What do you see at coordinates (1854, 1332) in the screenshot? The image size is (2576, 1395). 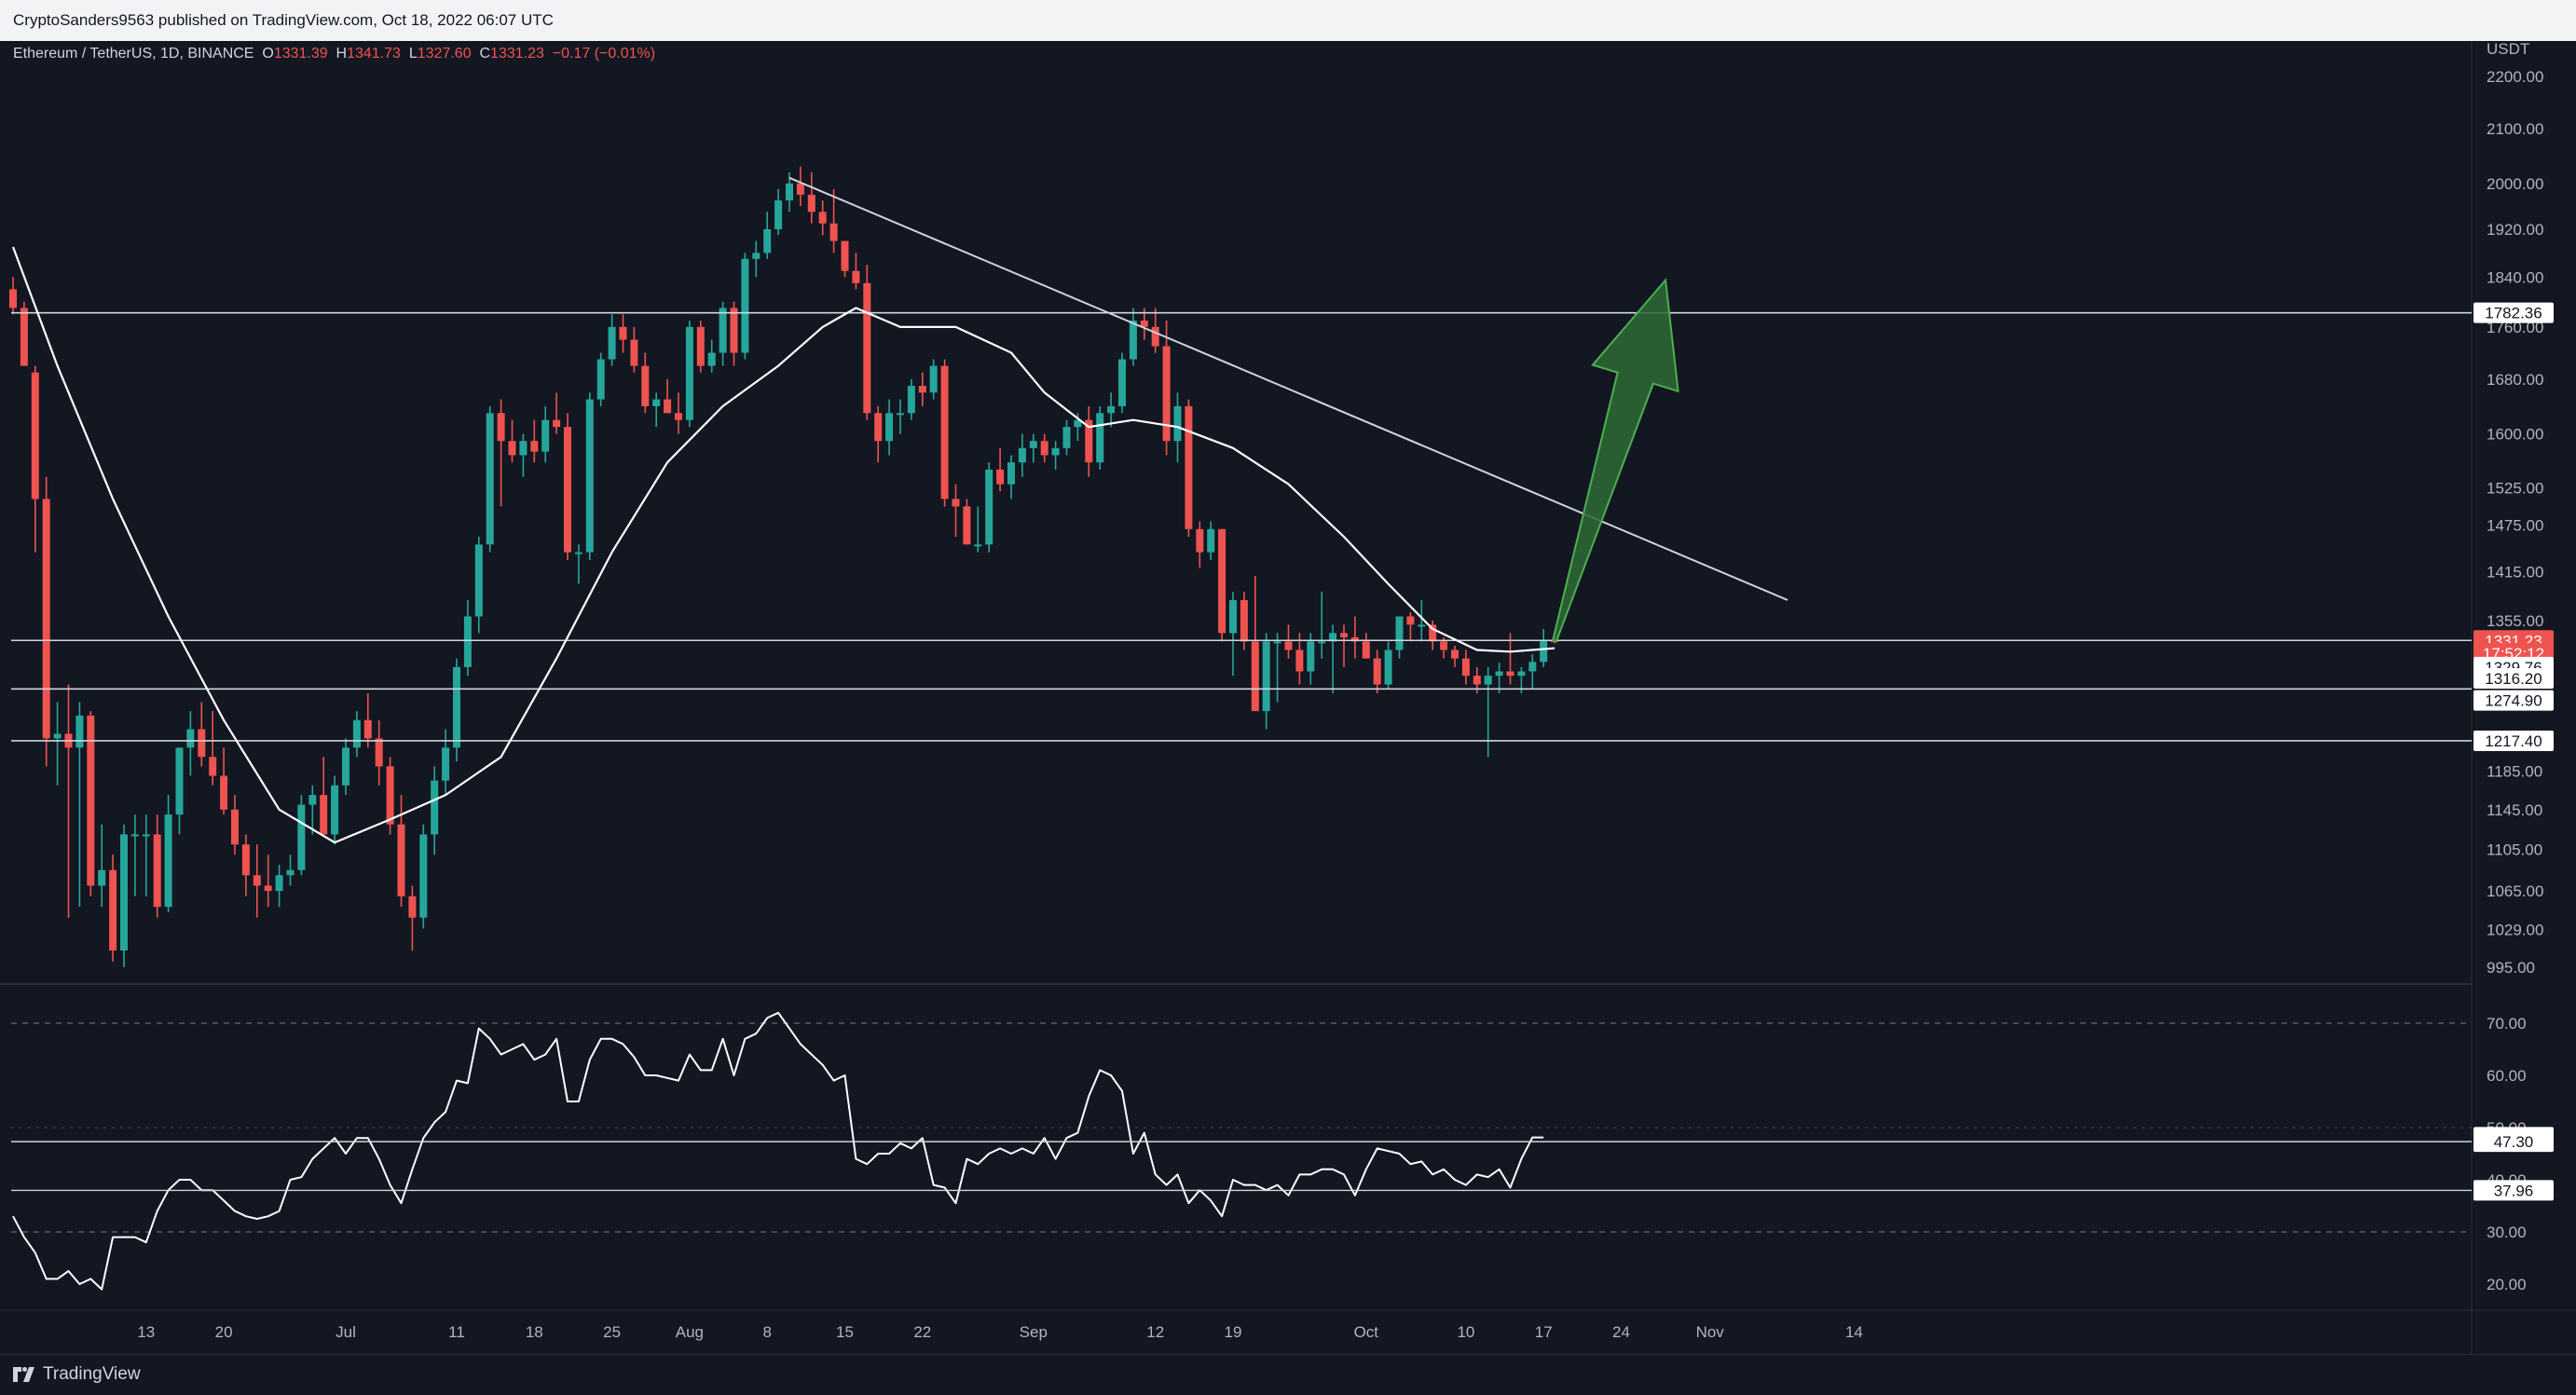 I see `time-tick-label: 14` at bounding box center [1854, 1332].